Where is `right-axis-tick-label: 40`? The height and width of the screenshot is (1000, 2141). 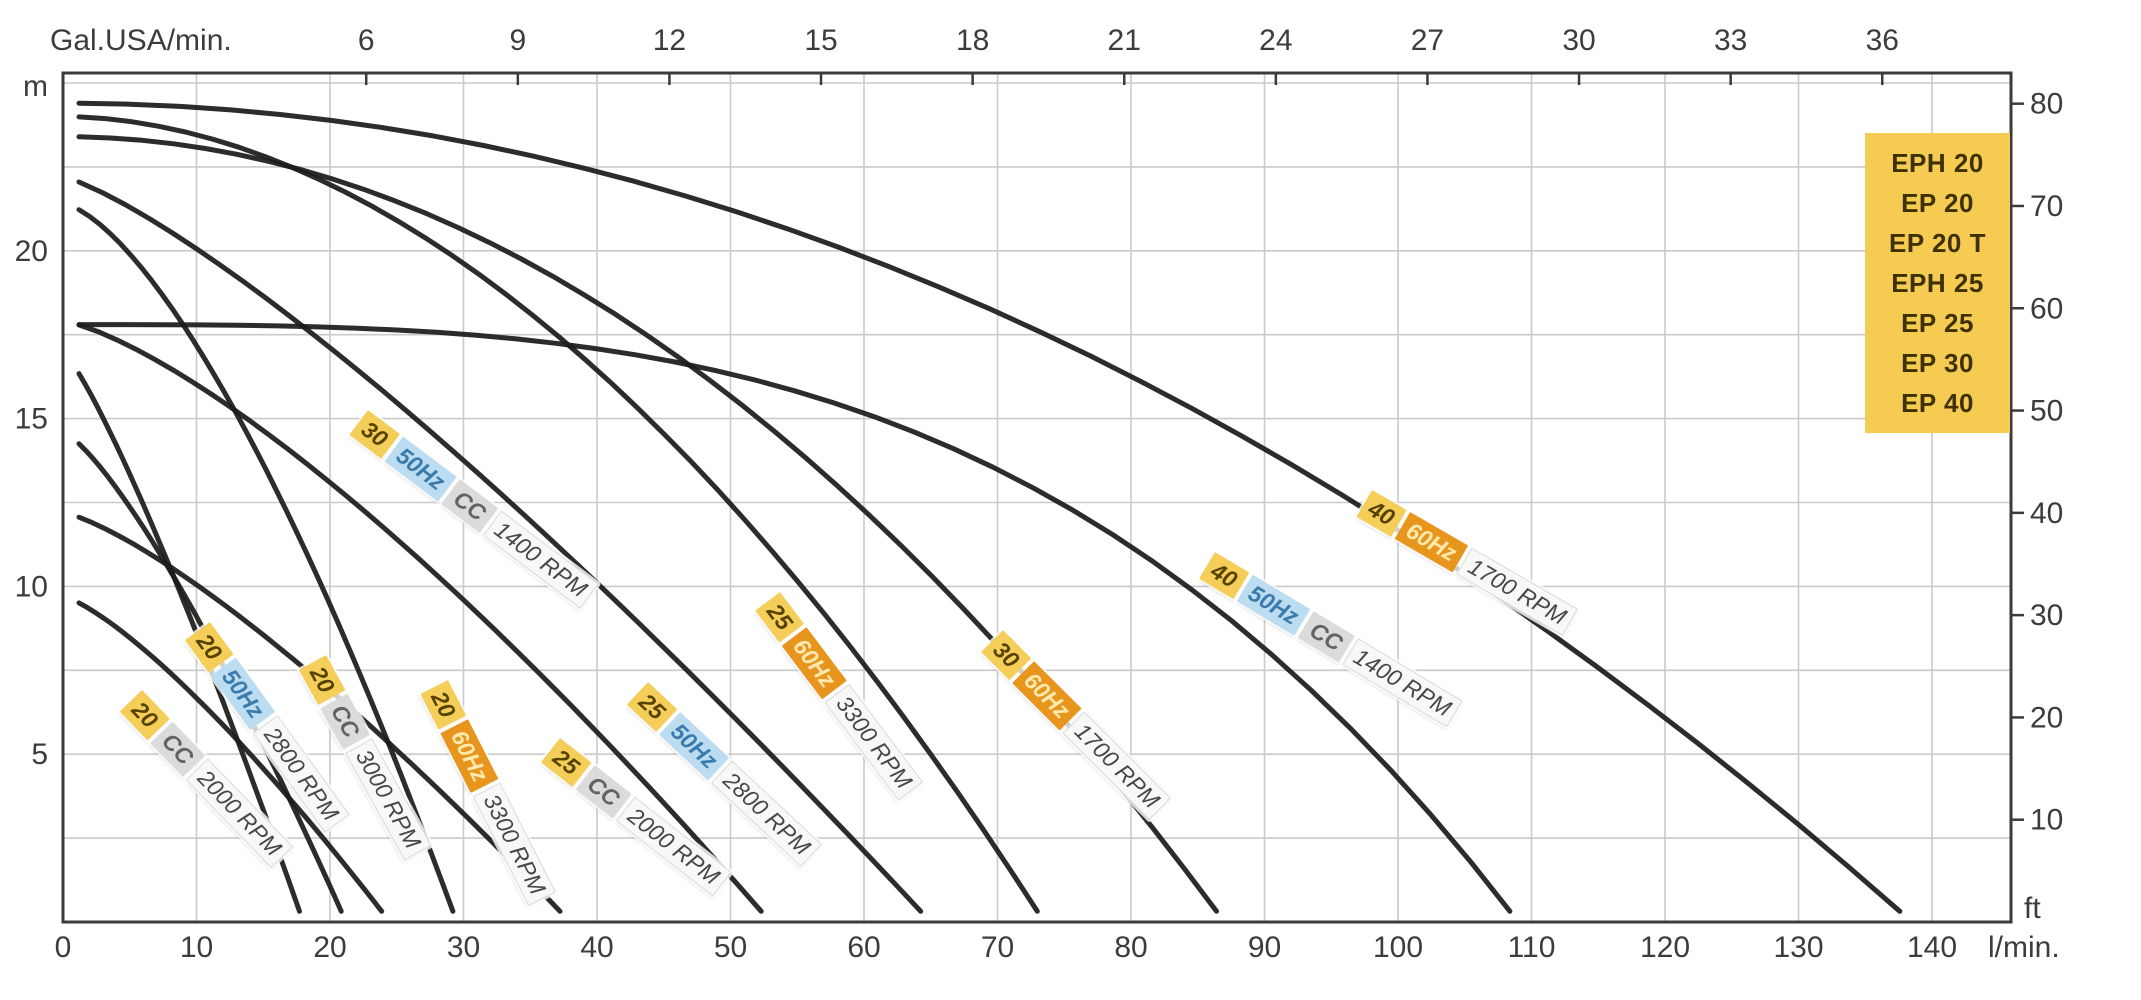 right-axis-tick-label: 40 is located at coordinates (2046, 513).